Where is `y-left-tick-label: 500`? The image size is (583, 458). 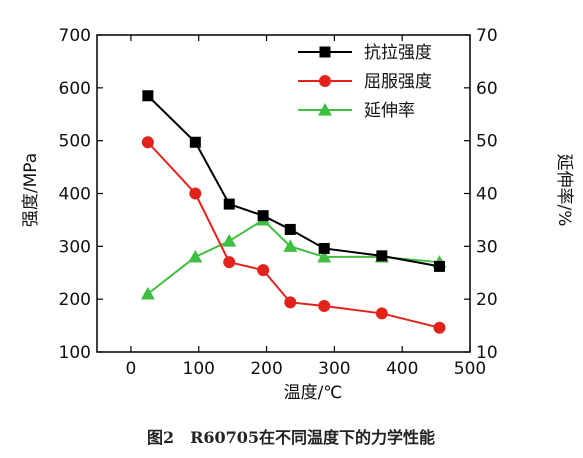 y-left-tick-label: 500 is located at coordinates (75, 142).